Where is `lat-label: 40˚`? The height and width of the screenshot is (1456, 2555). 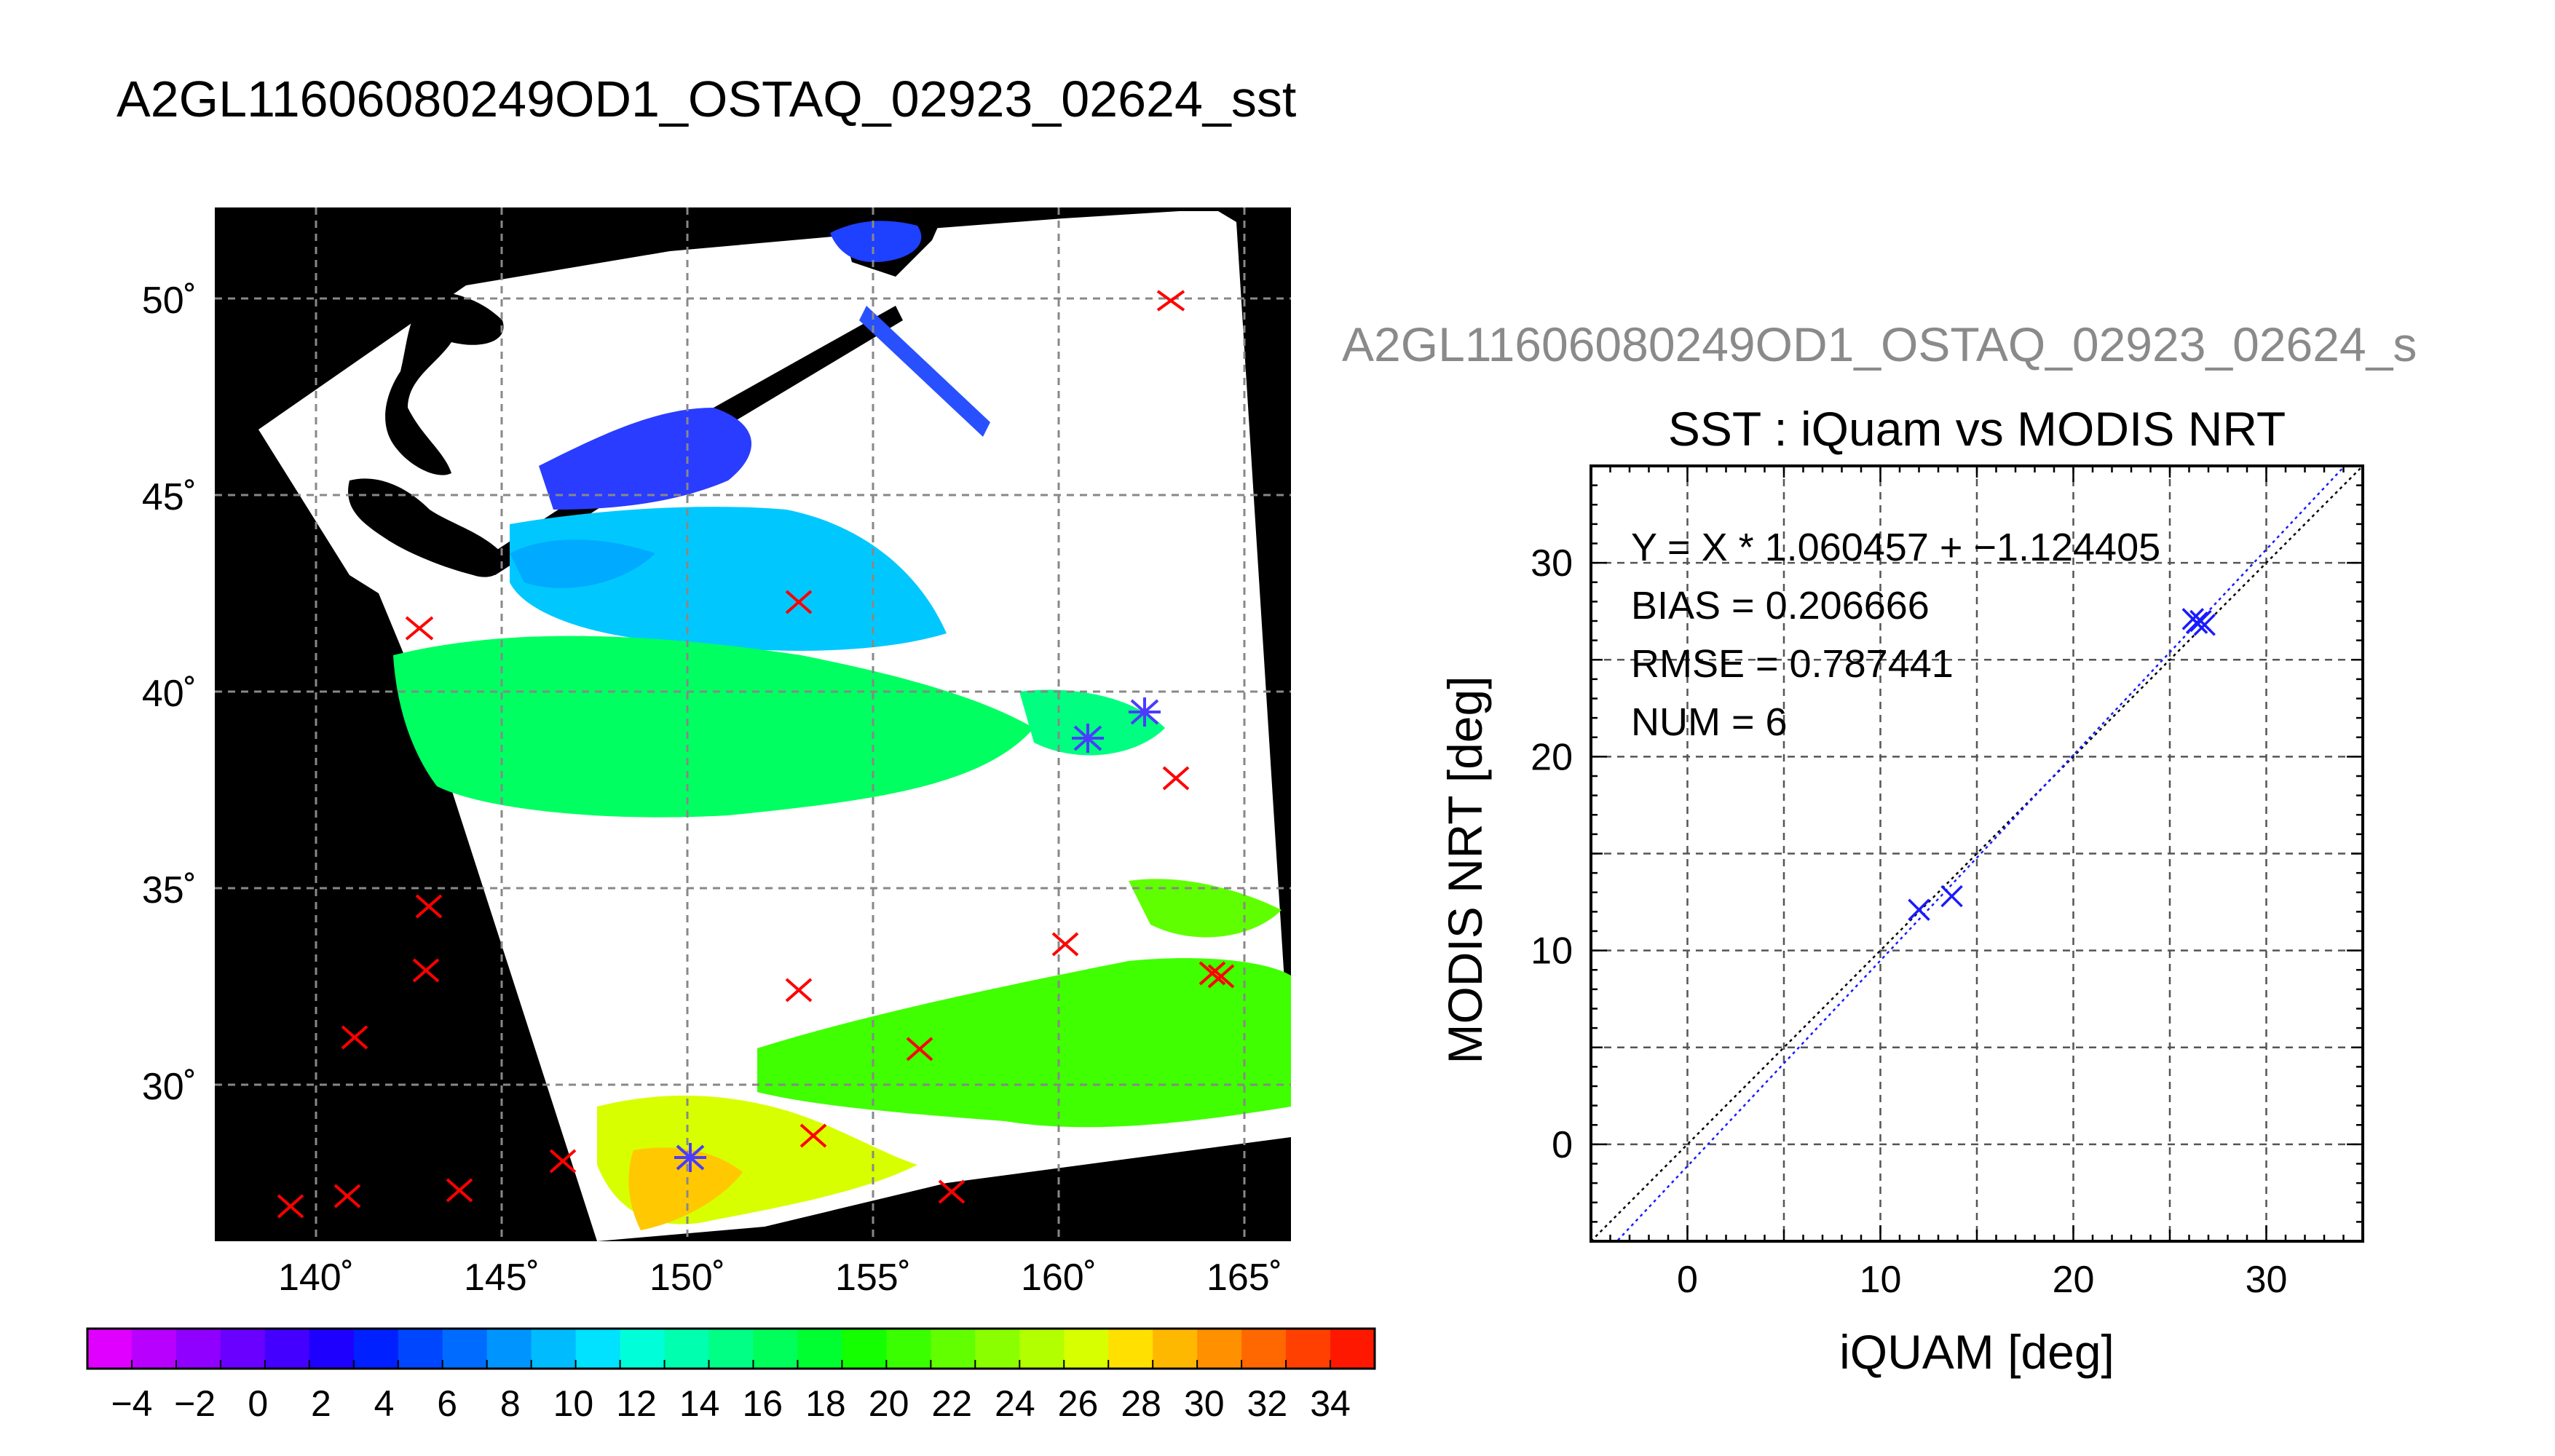 lat-label: 40˚ is located at coordinates (169, 694).